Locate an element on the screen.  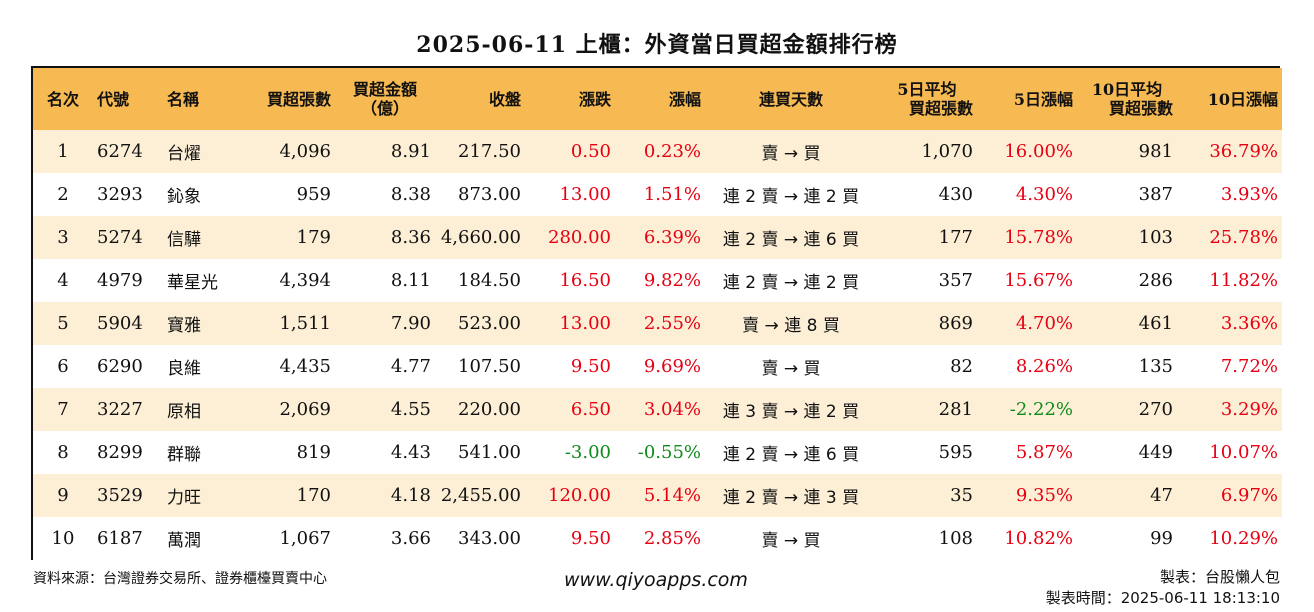
cell-buy-shares: 1,067 is located at coordinates (305, 538).